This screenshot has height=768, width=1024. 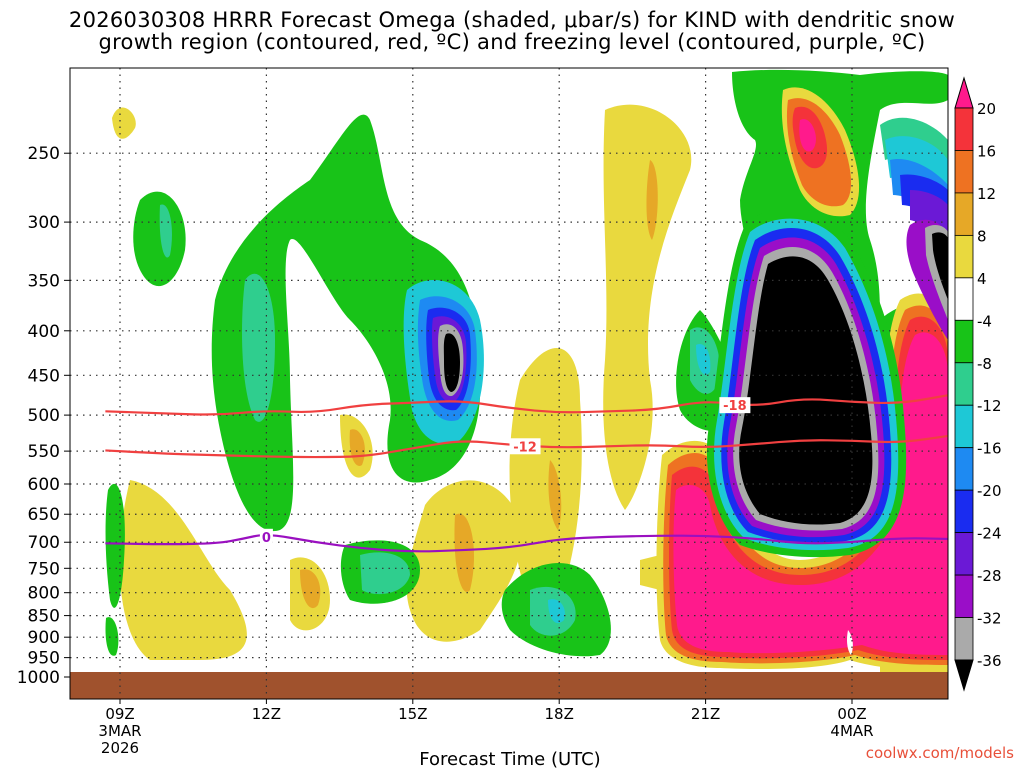 I want to click on y-tick-label: 500, so click(x=44, y=416).